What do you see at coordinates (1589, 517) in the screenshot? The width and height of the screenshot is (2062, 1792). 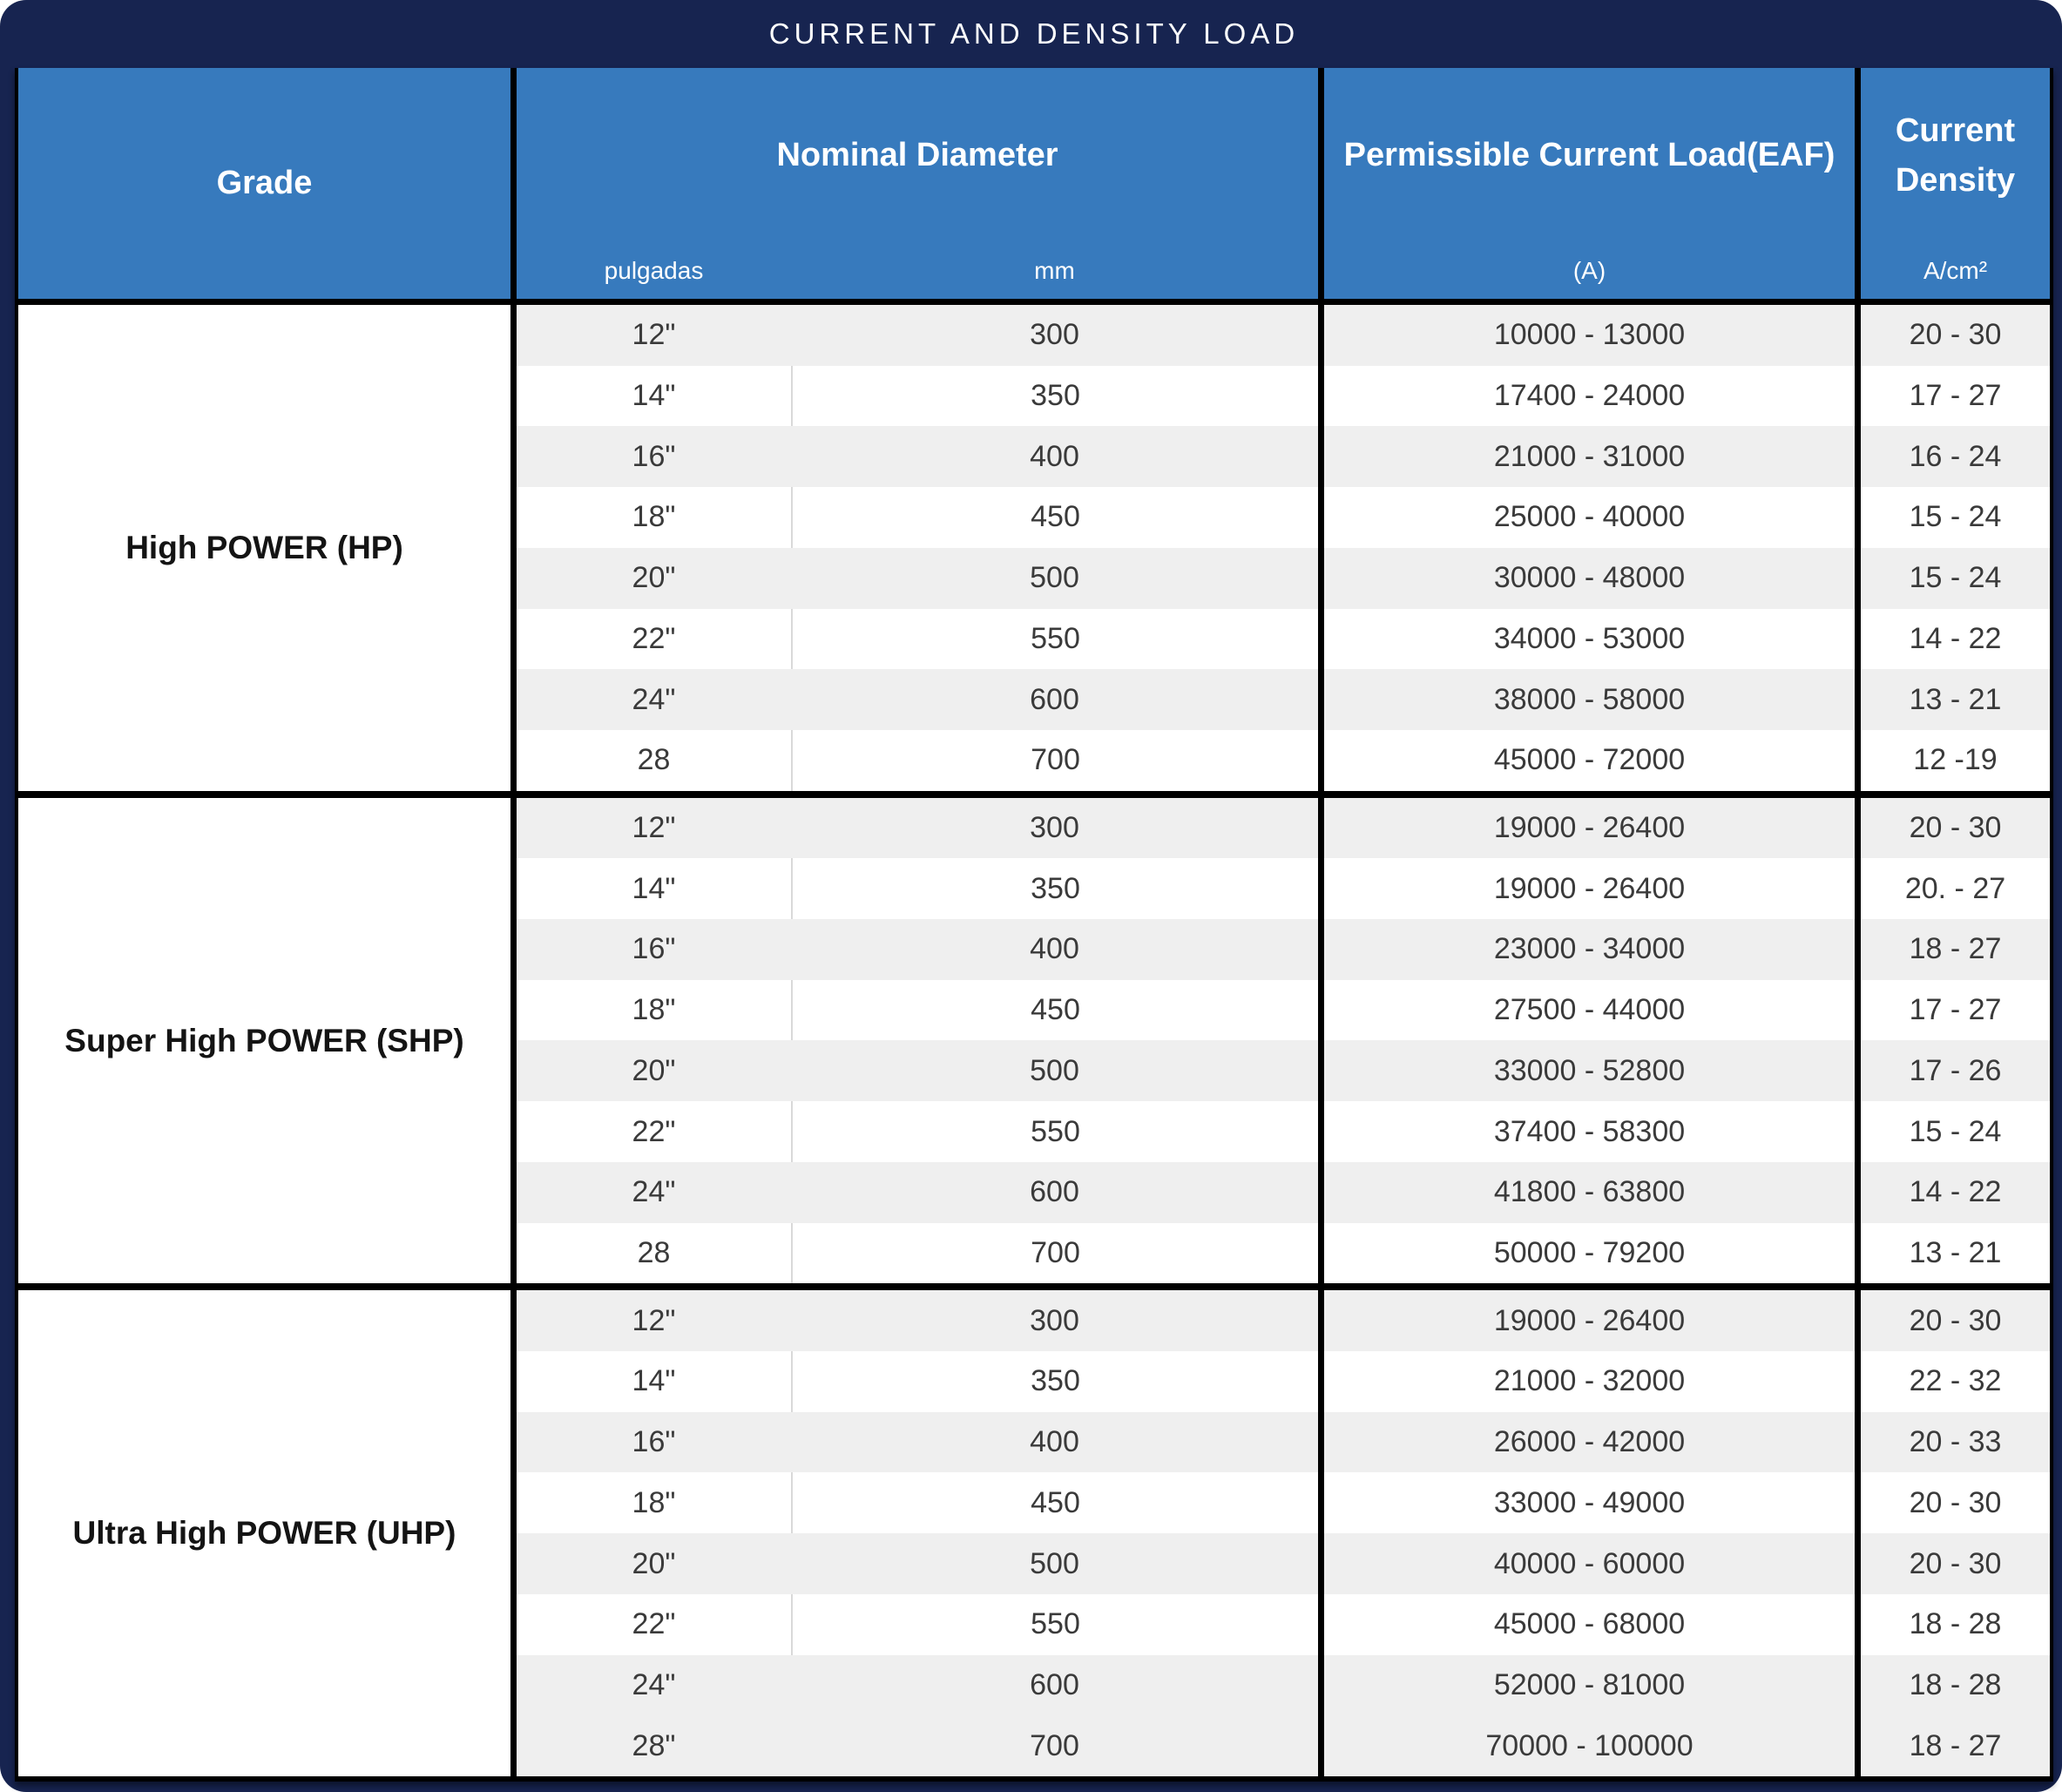 I see `cell-permissible-load: 25000 - 40000` at bounding box center [1589, 517].